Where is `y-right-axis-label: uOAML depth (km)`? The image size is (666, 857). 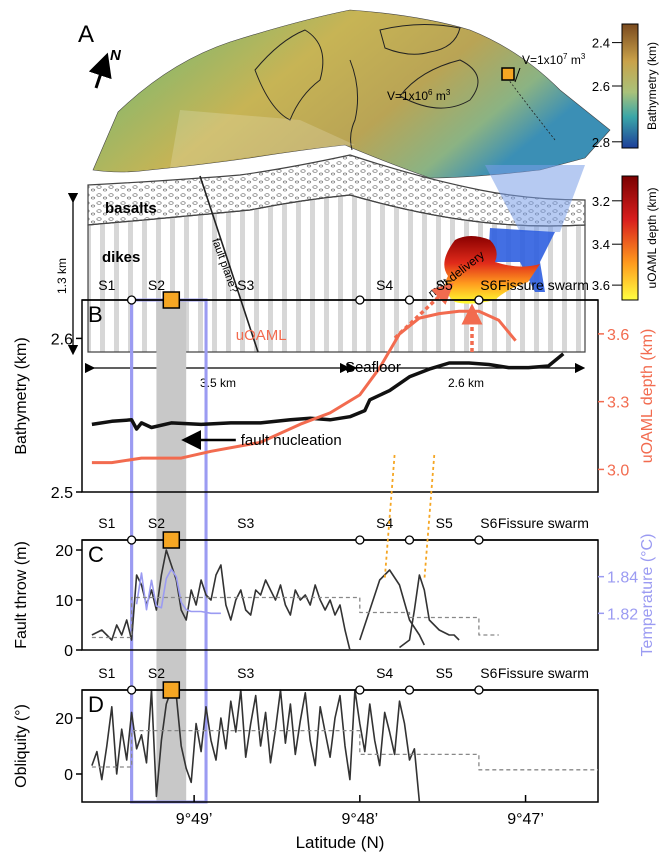
y-right-axis-label: uOAML depth (km) is located at coordinates (647, 396).